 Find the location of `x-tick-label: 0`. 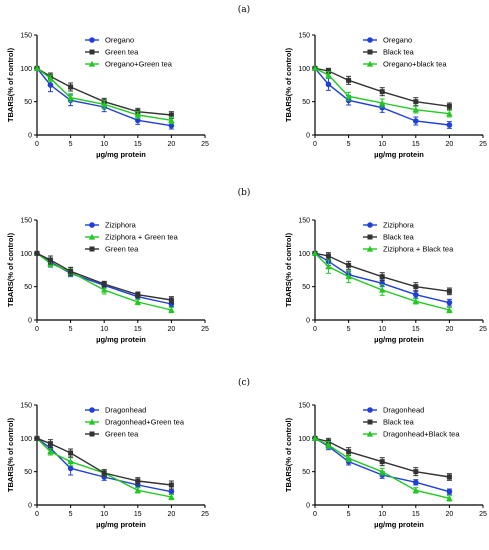

x-tick-label: 0 is located at coordinates (37, 514).